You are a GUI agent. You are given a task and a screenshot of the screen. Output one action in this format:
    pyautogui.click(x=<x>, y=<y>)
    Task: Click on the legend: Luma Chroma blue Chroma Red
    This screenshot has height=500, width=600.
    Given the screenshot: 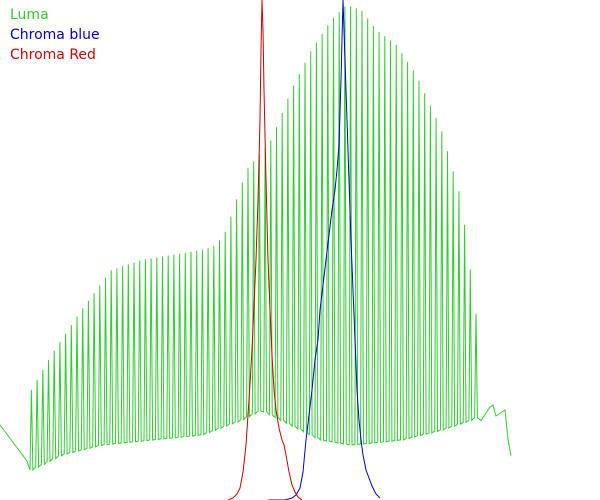 What is the action you would take?
    pyautogui.click(x=55, y=35)
    